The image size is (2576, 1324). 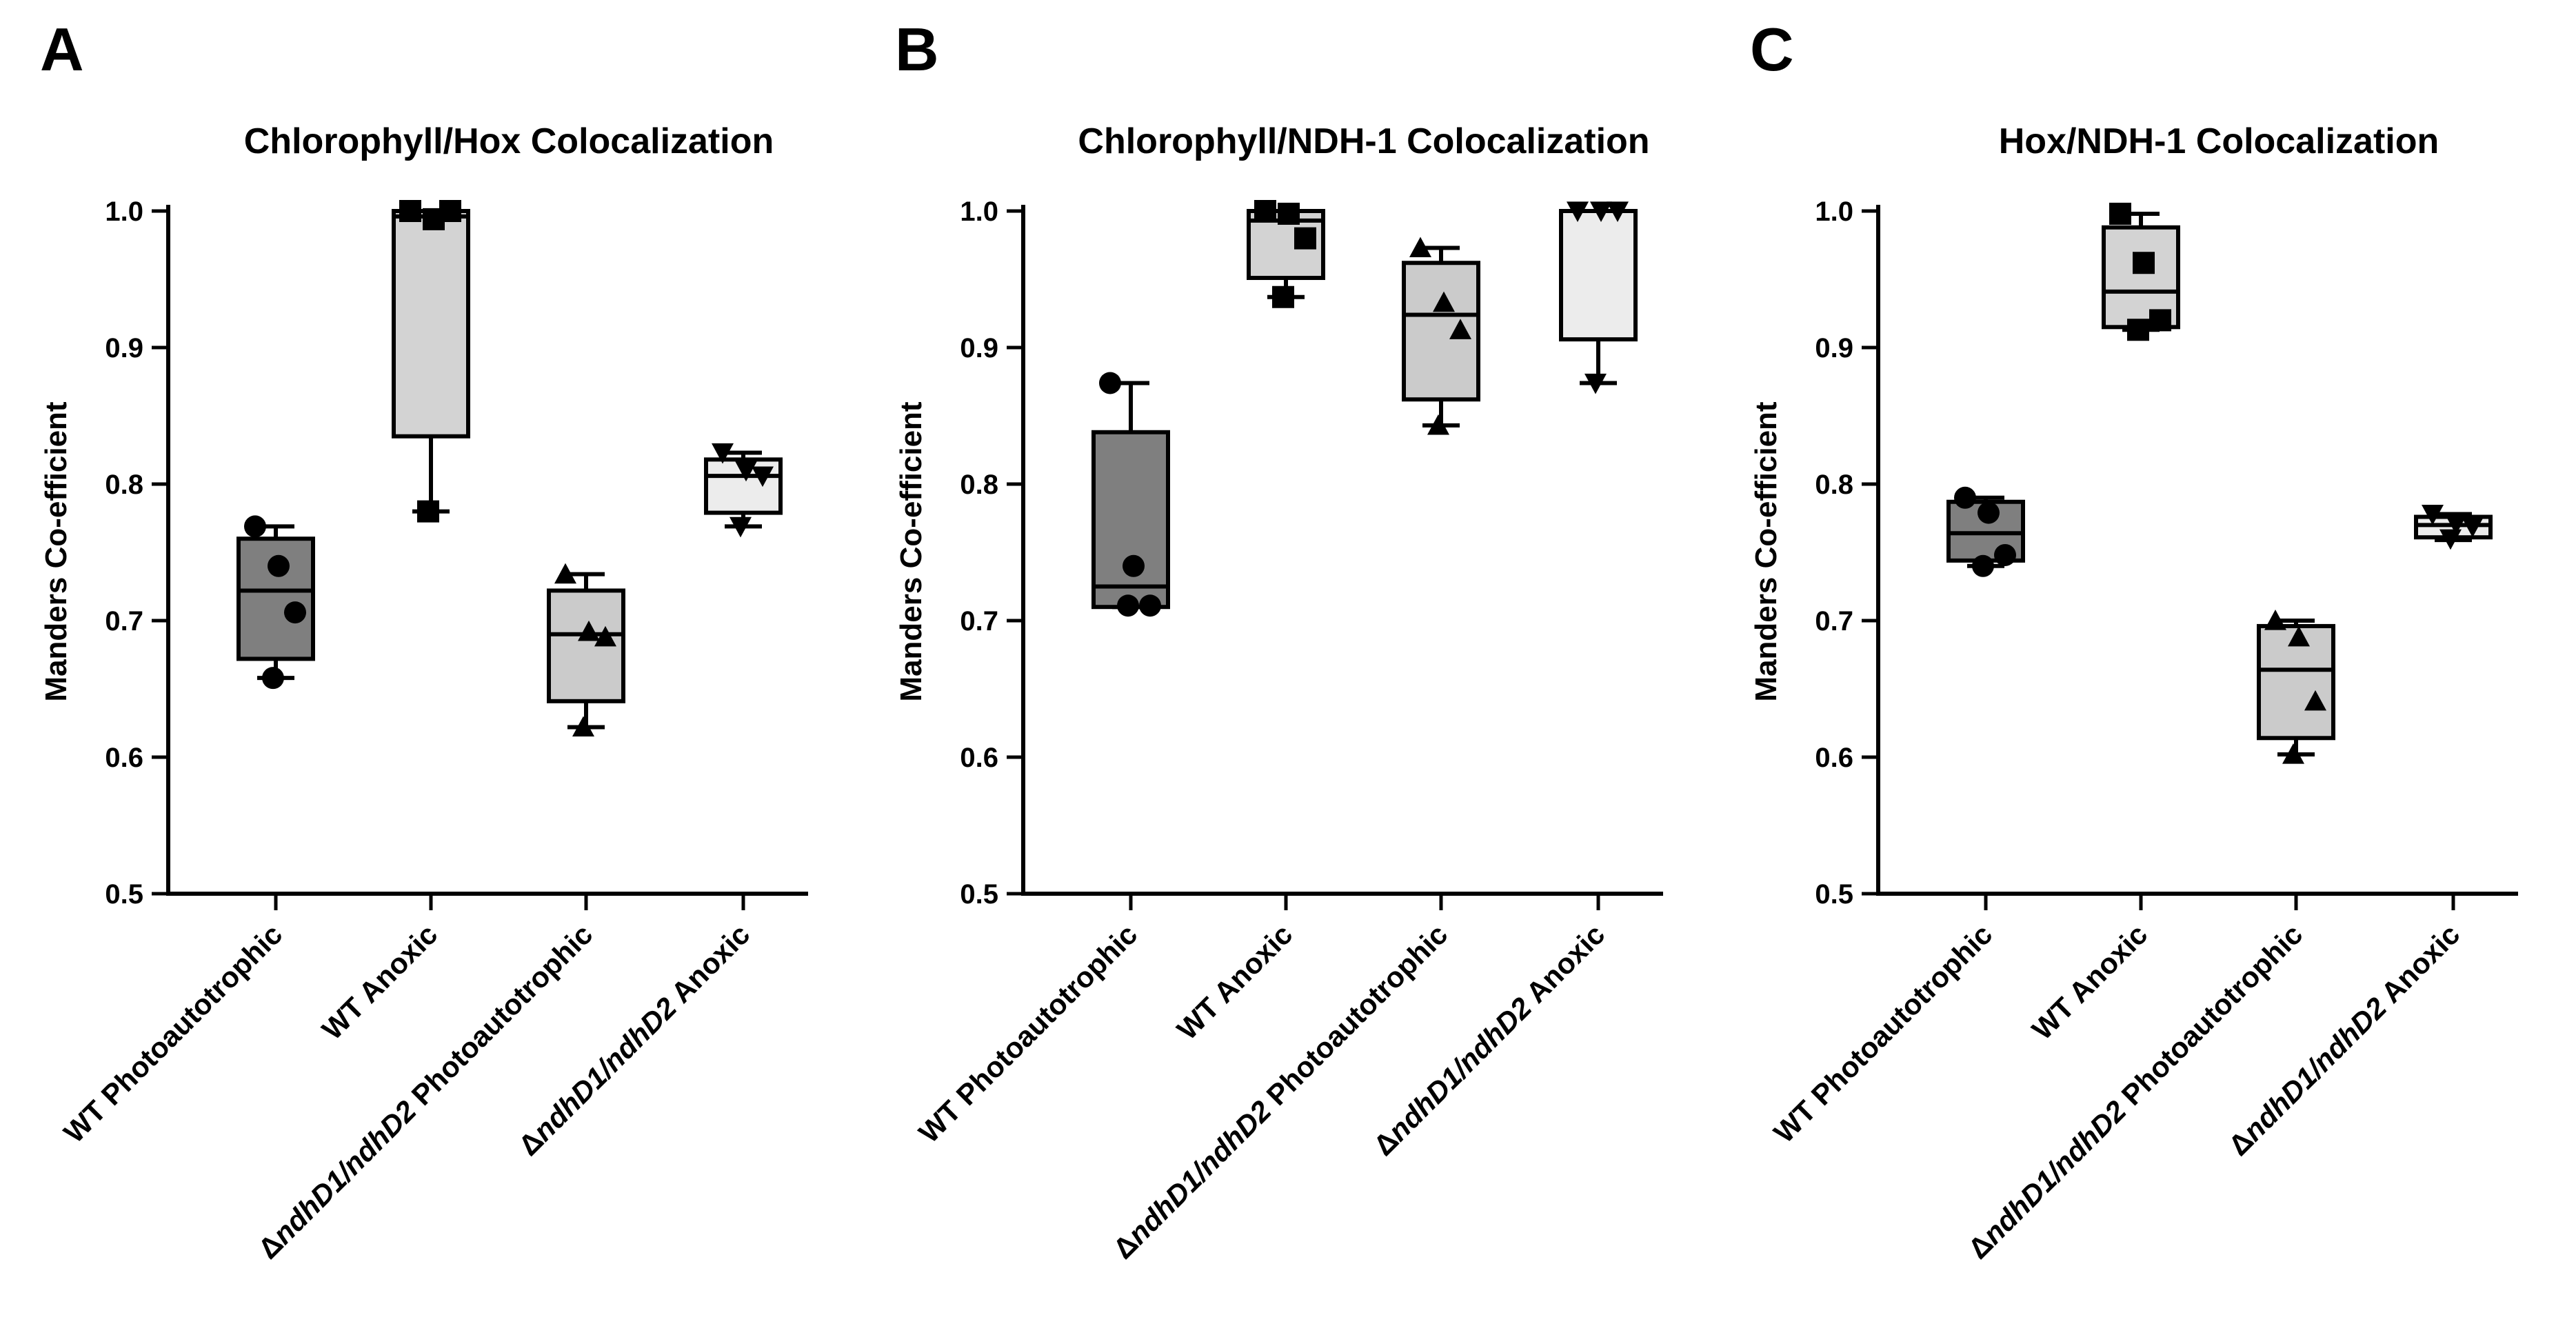 I want to click on chart-title: Chlorophyll/NDH-1 Colocalization, so click(x=1363, y=141).